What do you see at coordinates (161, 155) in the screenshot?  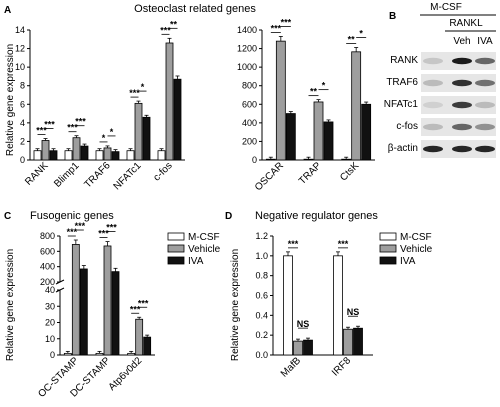 I see `bar-a-left-c-fos-m-csf` at bounding box center [161, 155].